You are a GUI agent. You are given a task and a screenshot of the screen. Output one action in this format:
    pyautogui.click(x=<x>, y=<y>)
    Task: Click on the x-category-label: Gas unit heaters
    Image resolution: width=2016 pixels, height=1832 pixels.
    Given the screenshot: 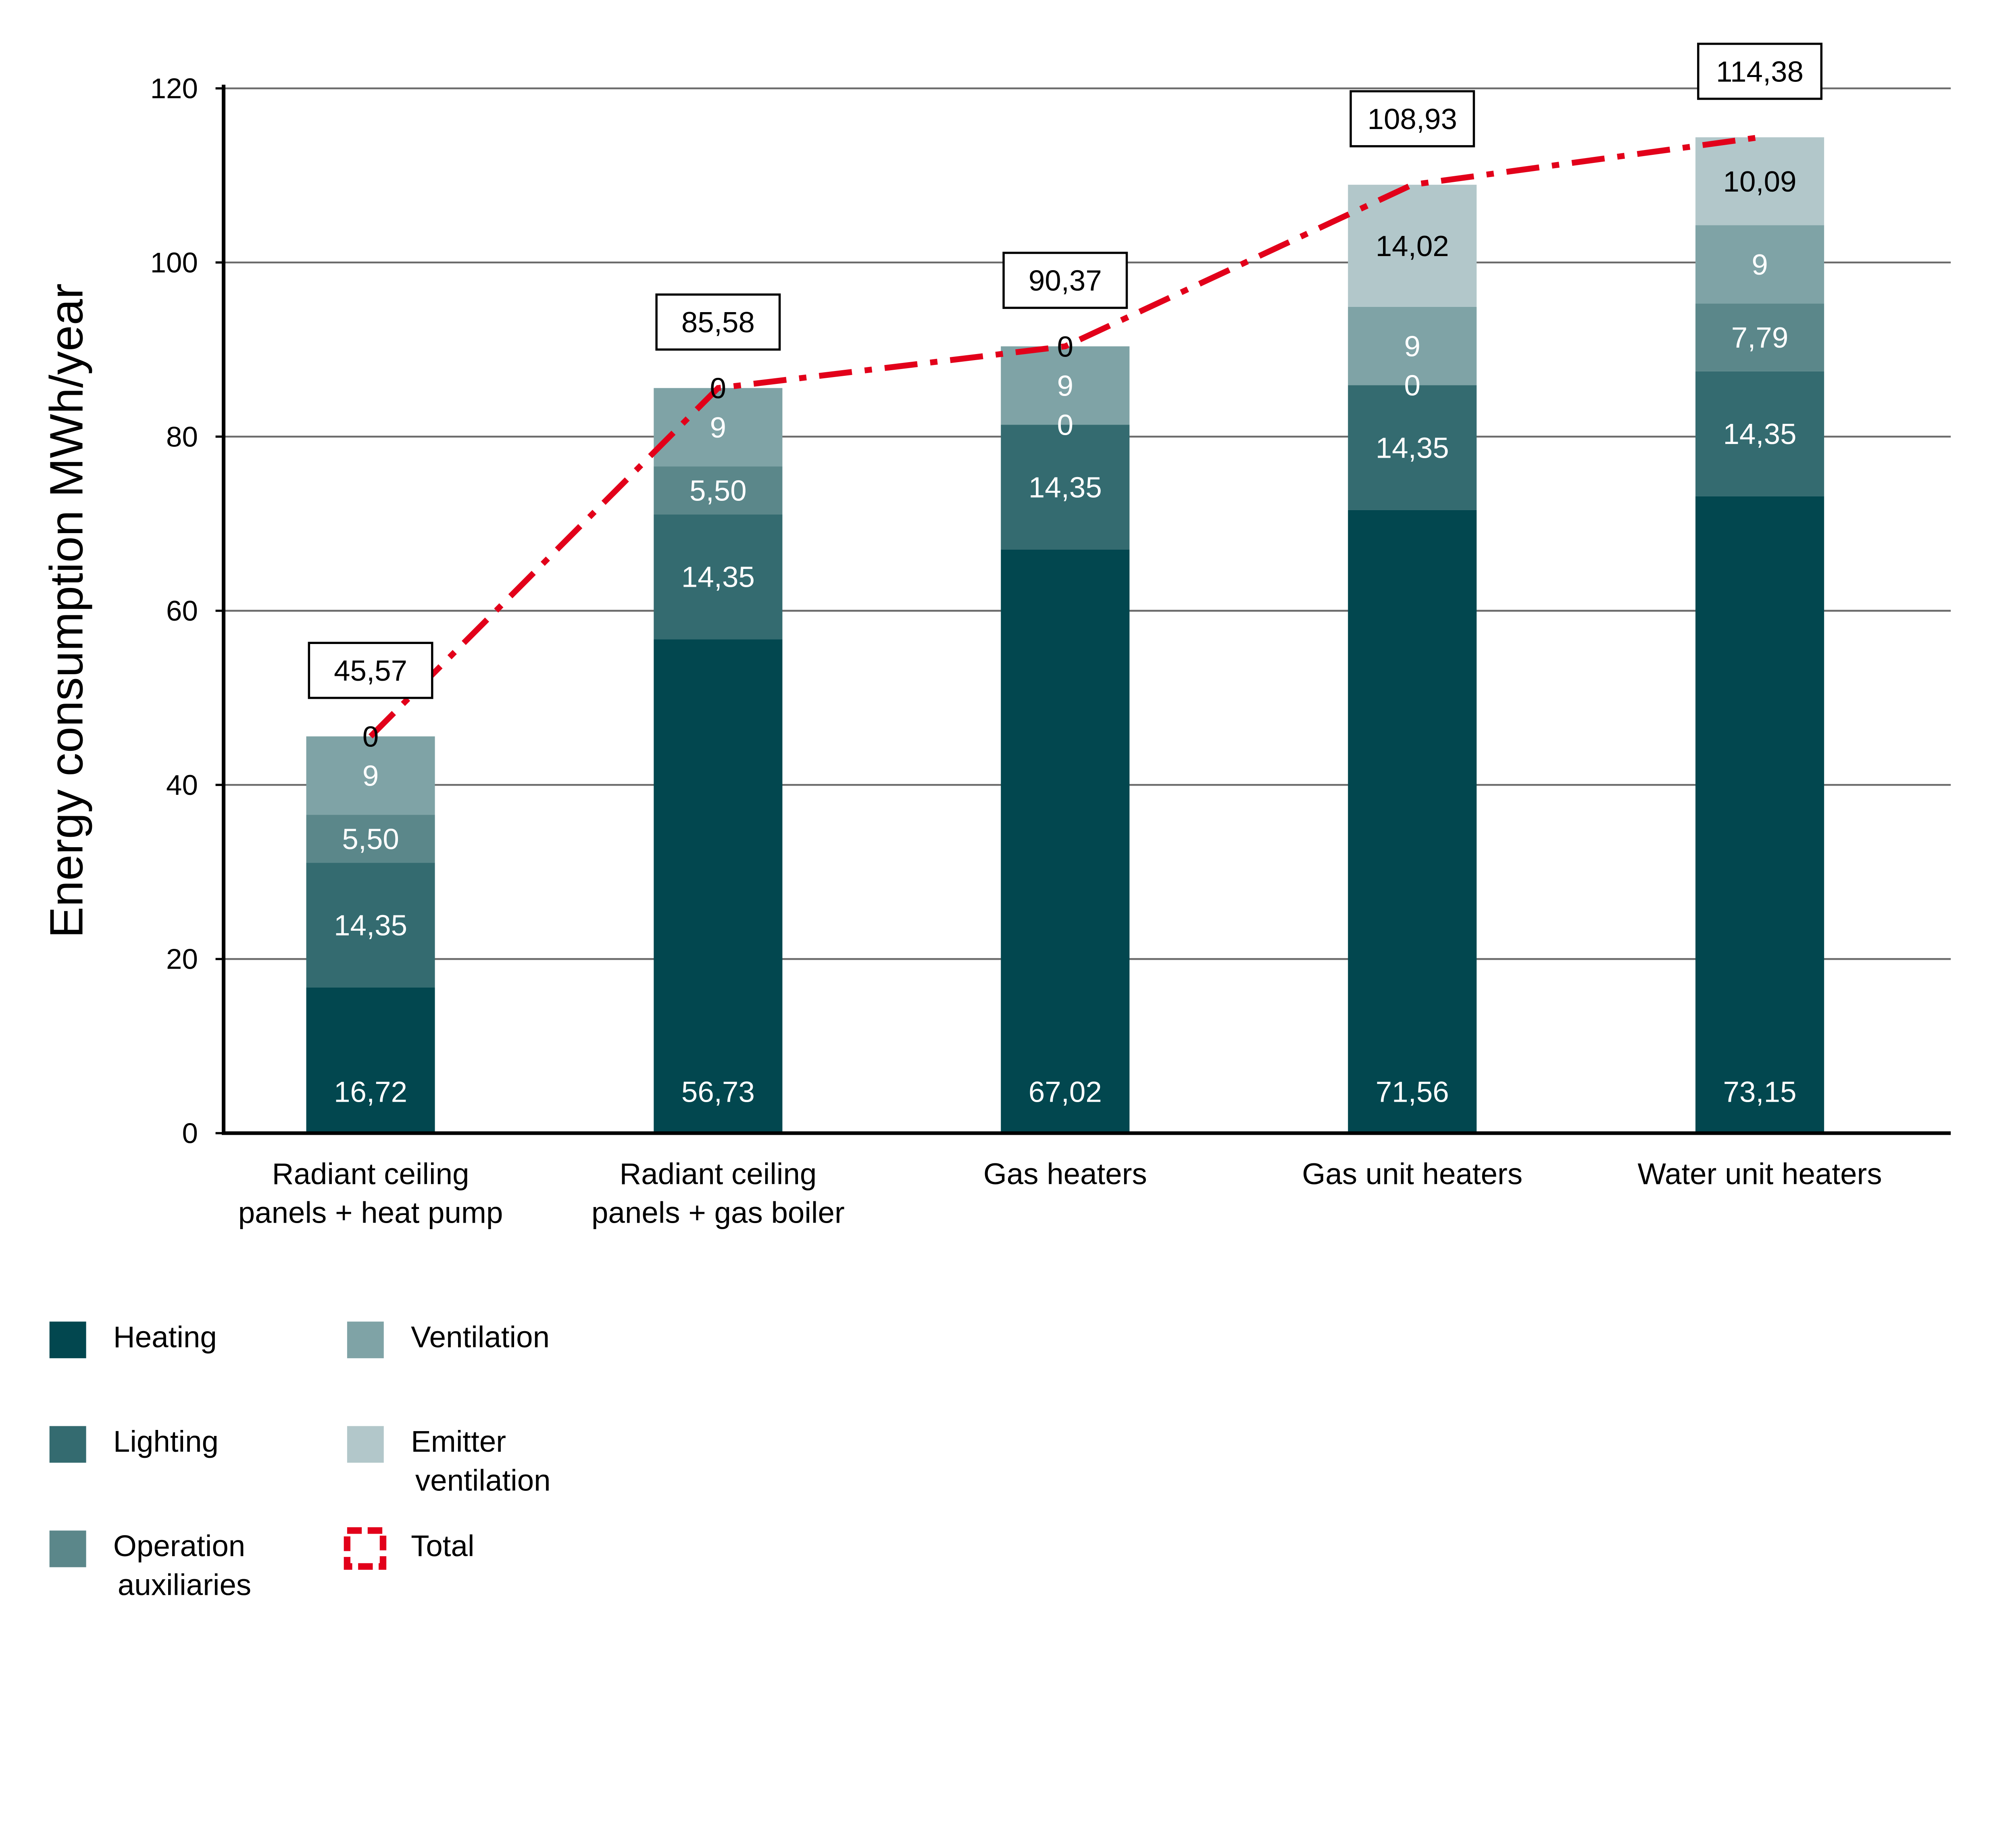 What is the action you would take?
    pyautogui.click(x=1412, y=1173)
    